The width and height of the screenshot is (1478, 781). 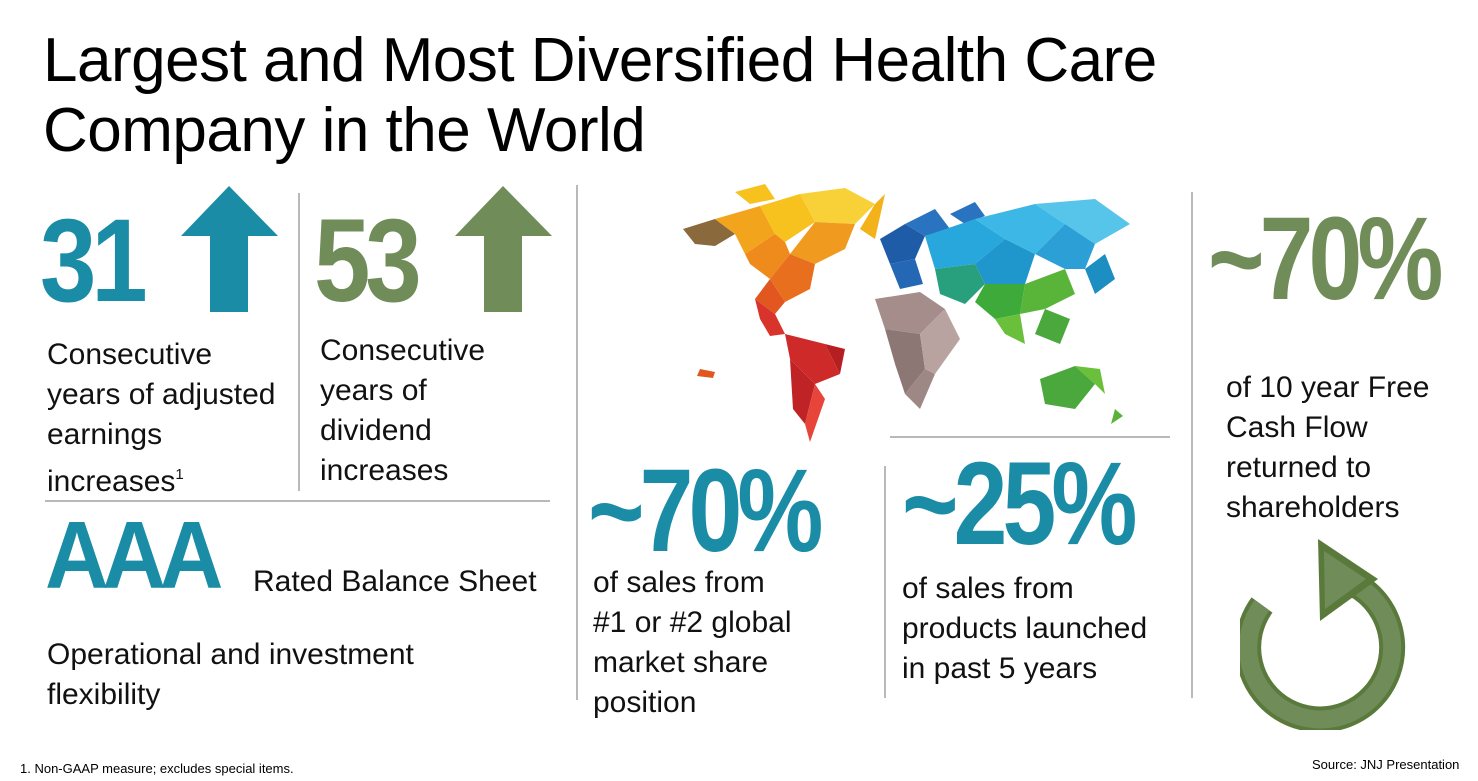 What do you see at coordinates (1192, 445) in the screenshot?
I see `divider-right-column` at bounding box center [1192, 445].